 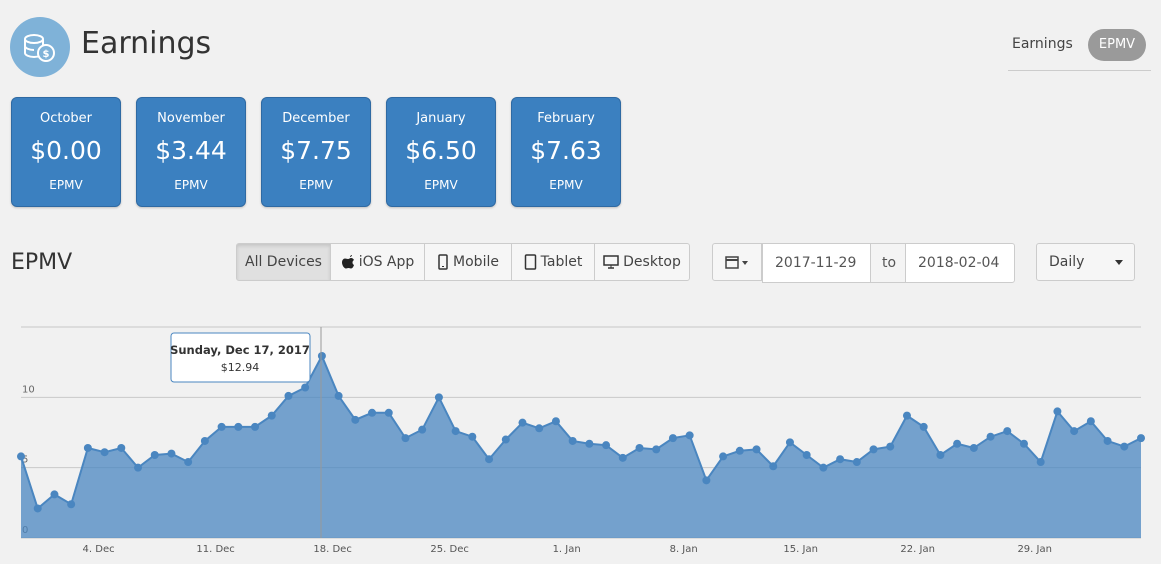 I want to click on x-tick-label: 22. Jan, so click(x=917, y=549).